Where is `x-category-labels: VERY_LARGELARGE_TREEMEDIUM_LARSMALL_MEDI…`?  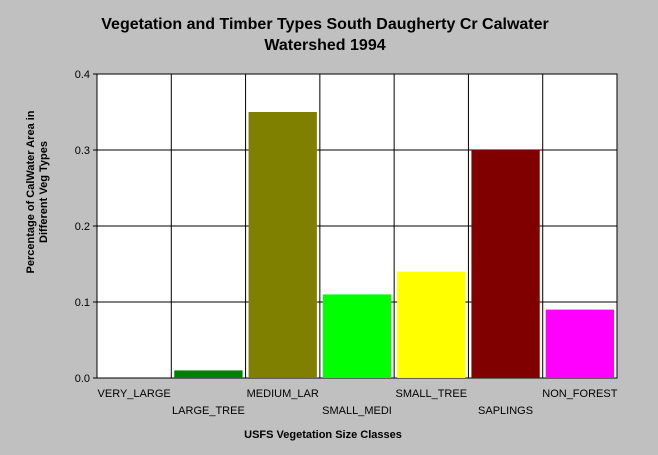 x-category-labels: VERY_LARGELARGE_TREEMEDIUM_LARSMALL_MEDI… is located at coordinates (358, 402).